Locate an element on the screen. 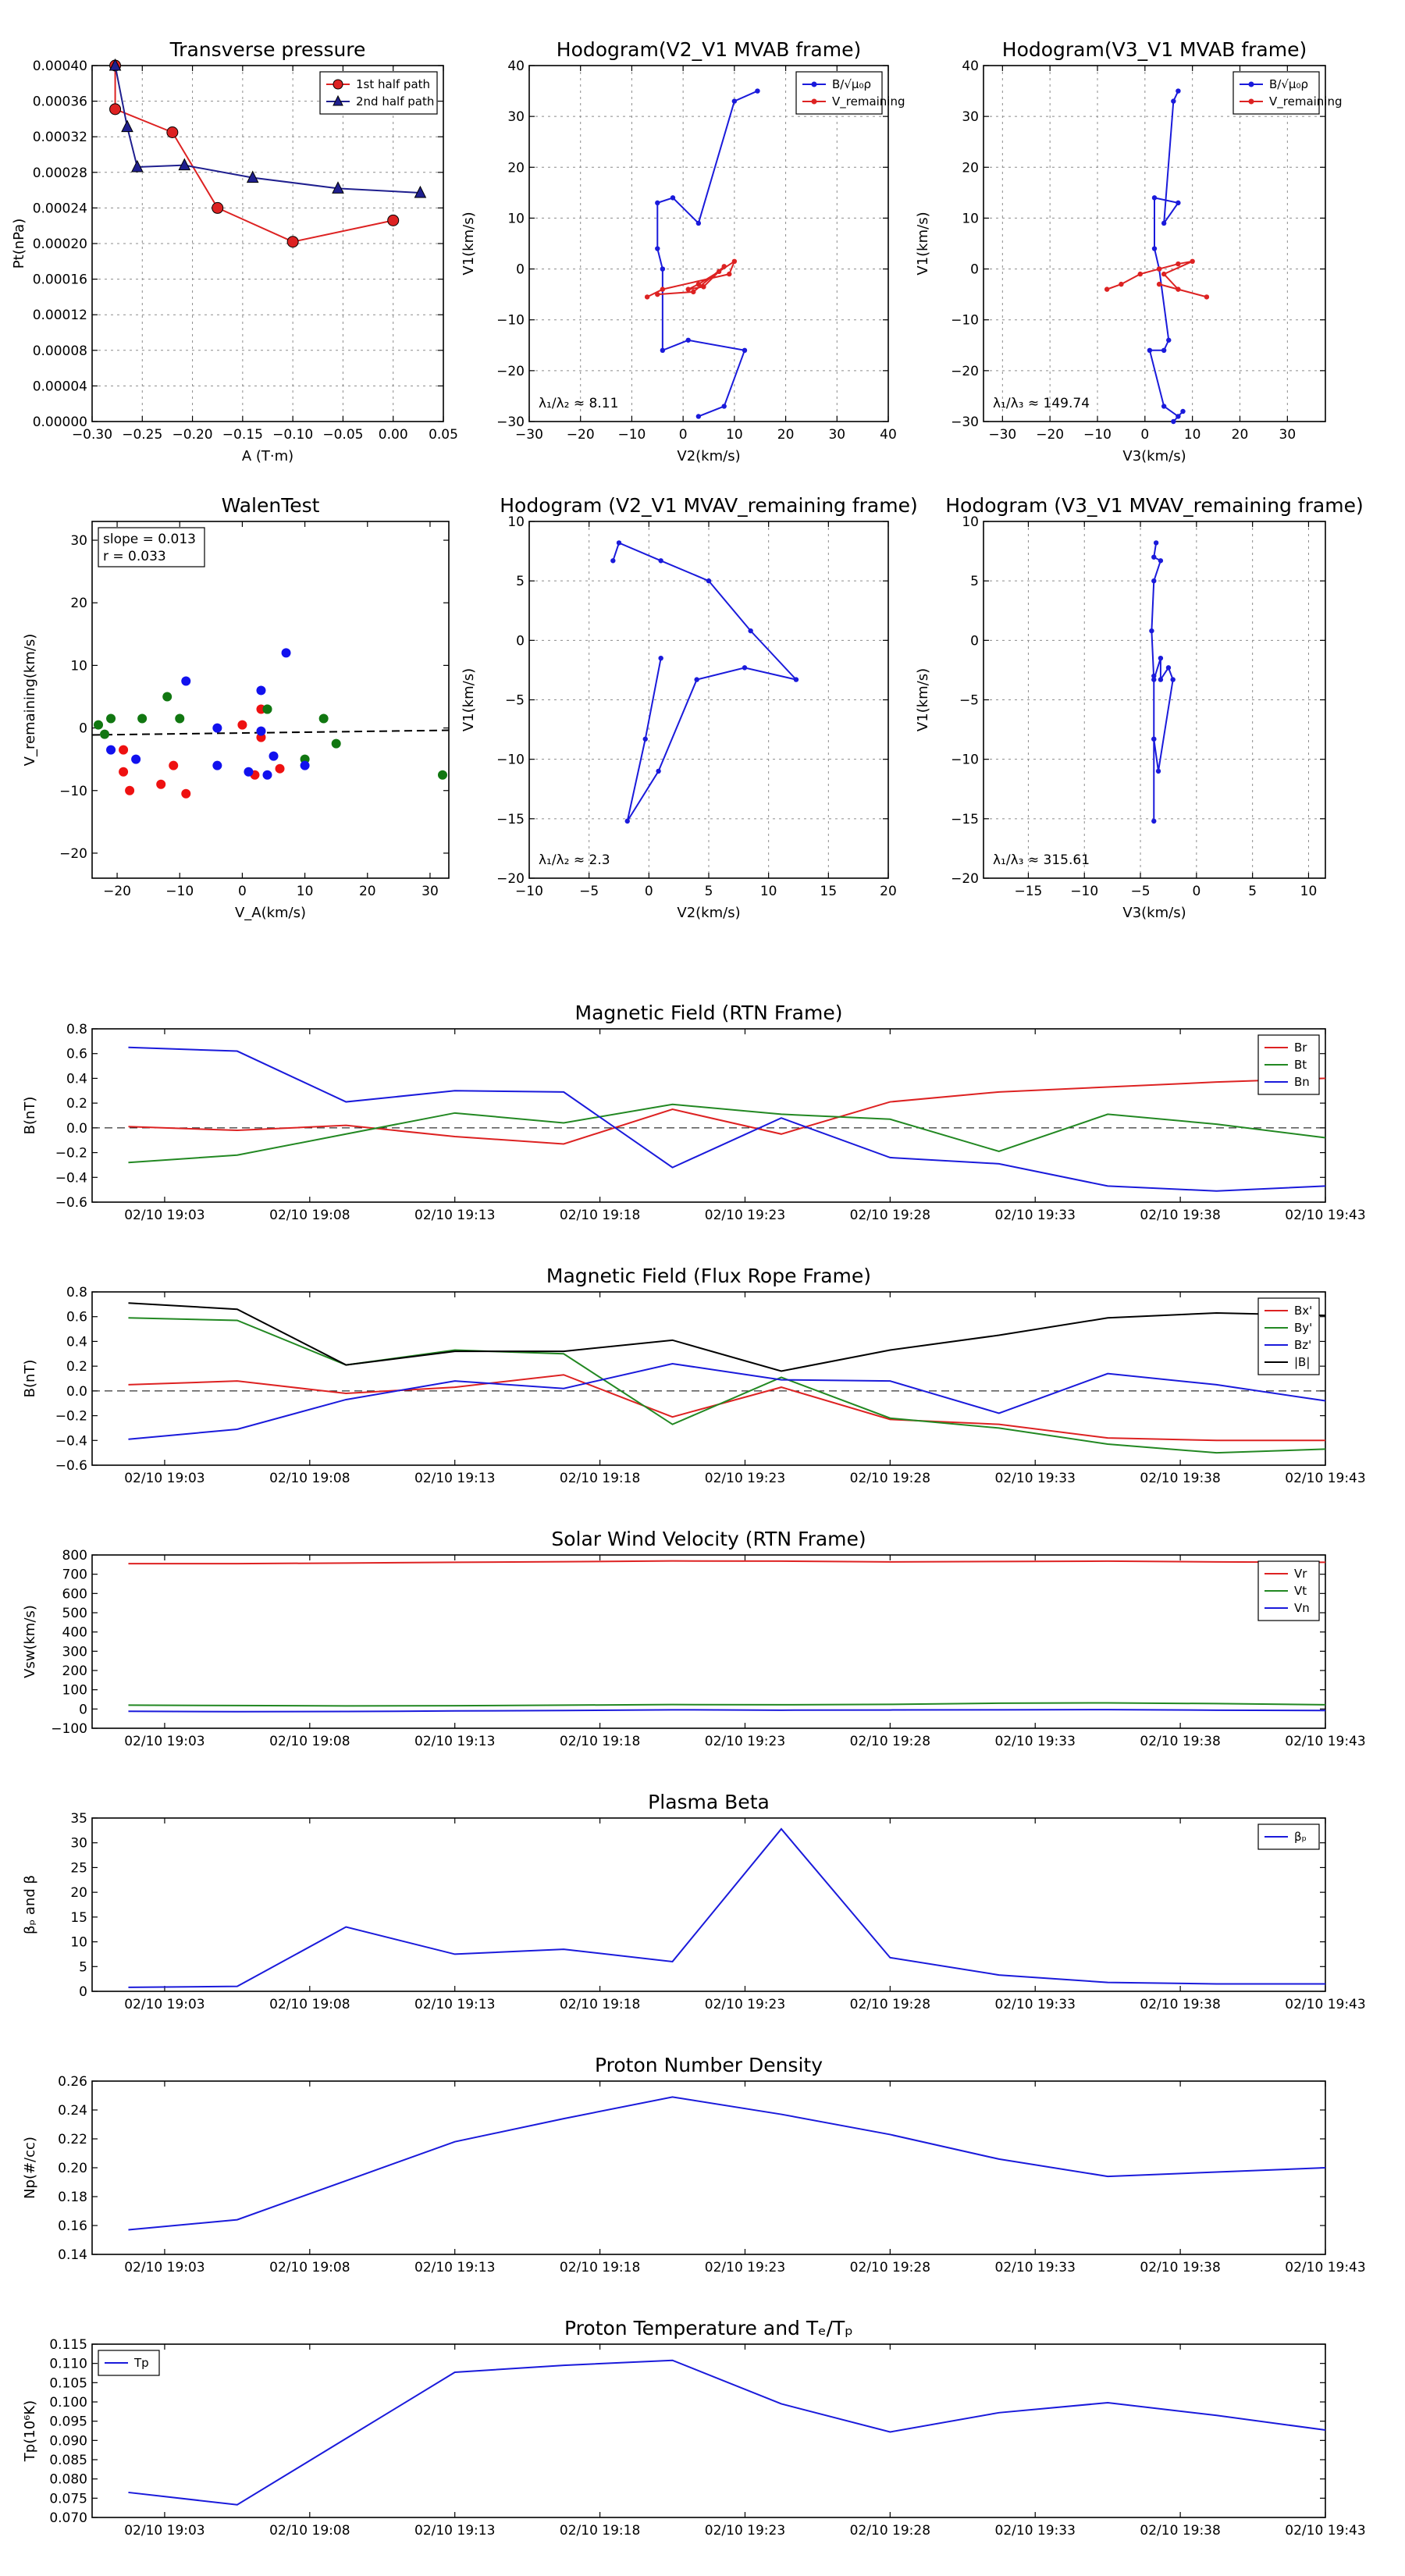 This screenshot has height=2576, width=1405. mf_rtn-xtick-label: 02/10 19:28 is located at coordinates (890, 1215).